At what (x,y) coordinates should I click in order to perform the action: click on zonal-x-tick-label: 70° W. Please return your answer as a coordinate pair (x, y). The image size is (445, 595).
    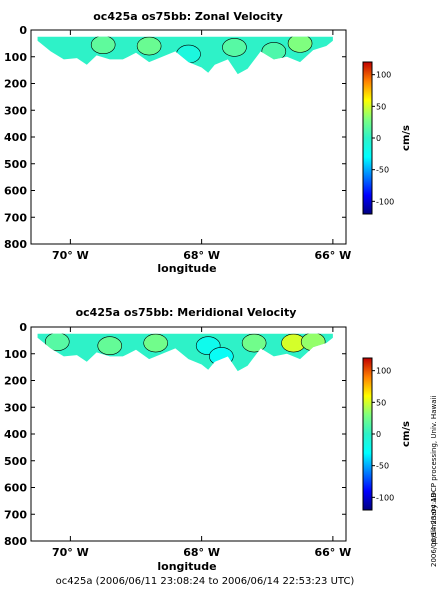
    Looking at the image, I should click on (70, 255).